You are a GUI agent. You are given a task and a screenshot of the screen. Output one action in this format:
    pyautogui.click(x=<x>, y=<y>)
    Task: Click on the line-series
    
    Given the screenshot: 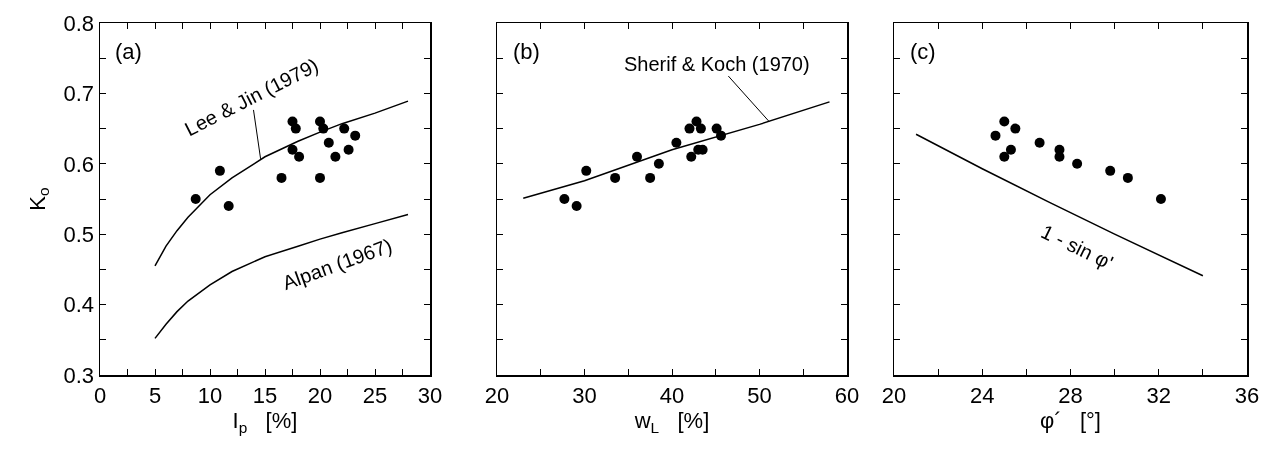 What is the action you would take?
    pyautogui.click(x=281, y=276)
    